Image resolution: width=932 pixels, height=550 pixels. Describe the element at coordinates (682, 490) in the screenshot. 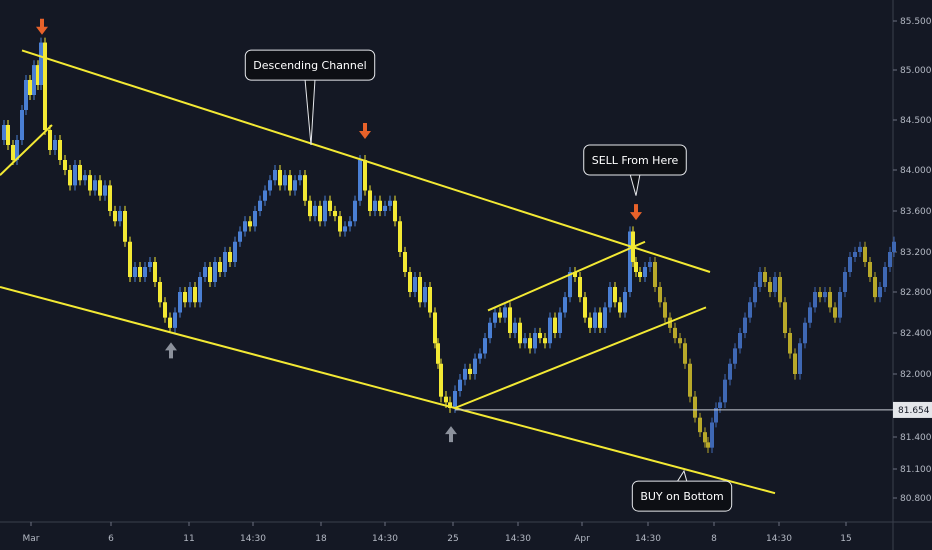

I see `callout: BUY on Bottom` at that location.